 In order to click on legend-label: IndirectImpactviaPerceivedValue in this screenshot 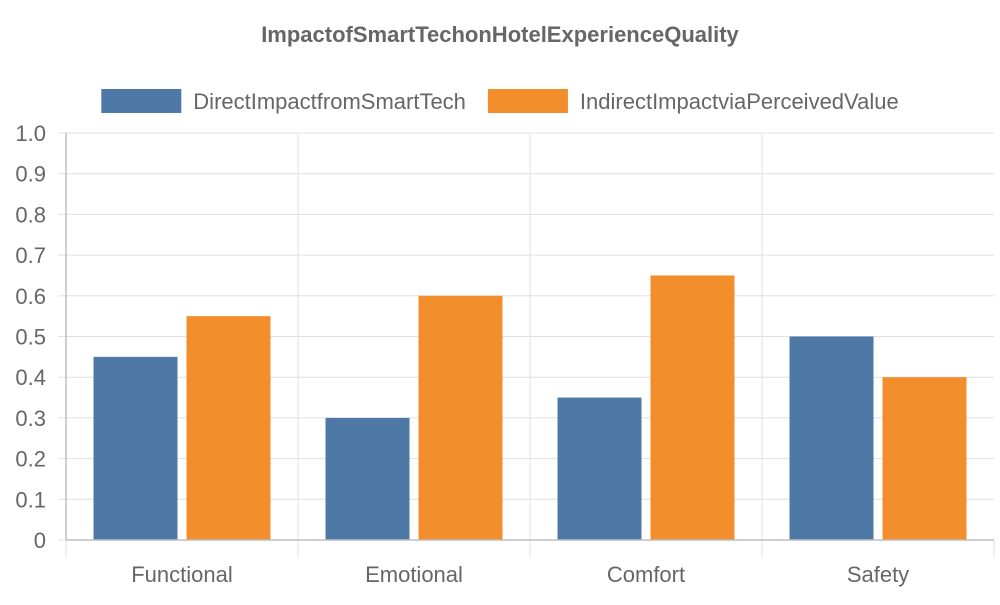, I will do `click(739, 101)`.